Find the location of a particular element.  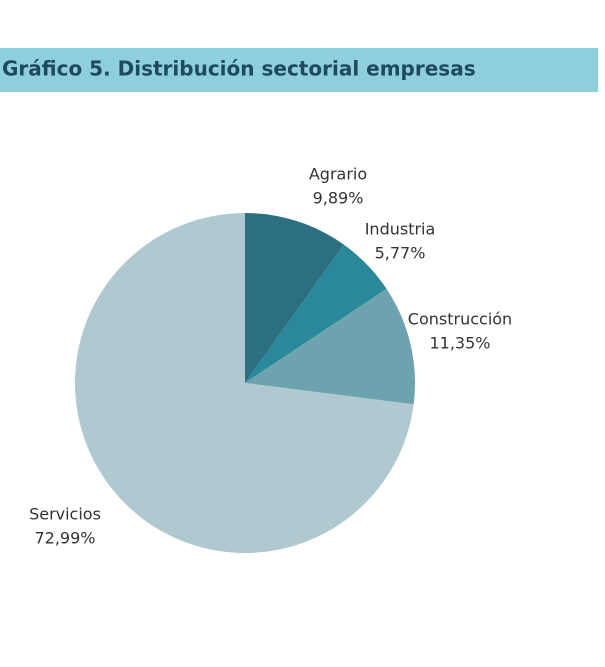

value-label: 9,89% is located at coordinates (338, 198).